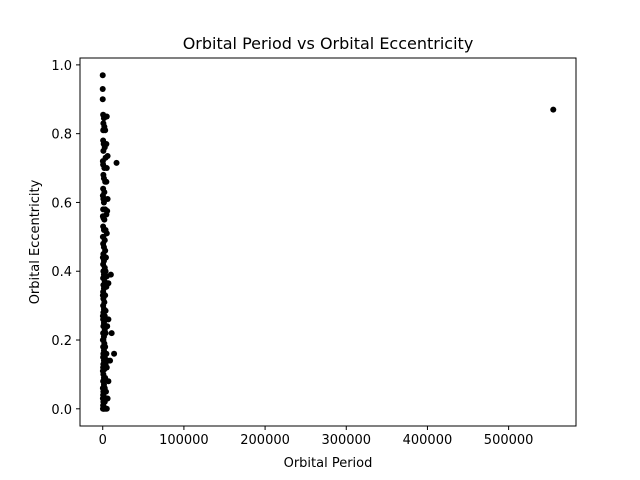 This screenshot has height=480, width=640. Describe the element at coordinates (61, 272) in the screenshot. I see `y-tick-label: 0.4` at that location.